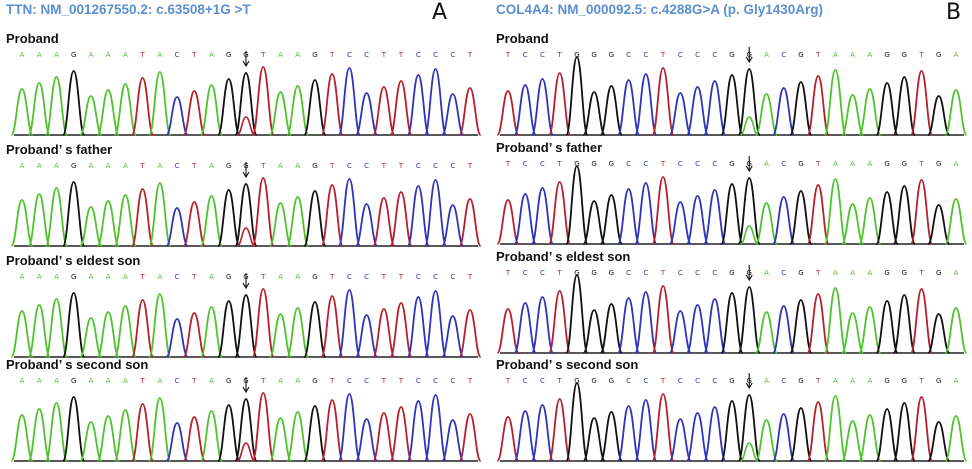 The height and width of the screenshot is (469, 972). Describe the element at coordinates (567, 364) in the screenshot. I see `track-label: Proband’ s second son` at that location.